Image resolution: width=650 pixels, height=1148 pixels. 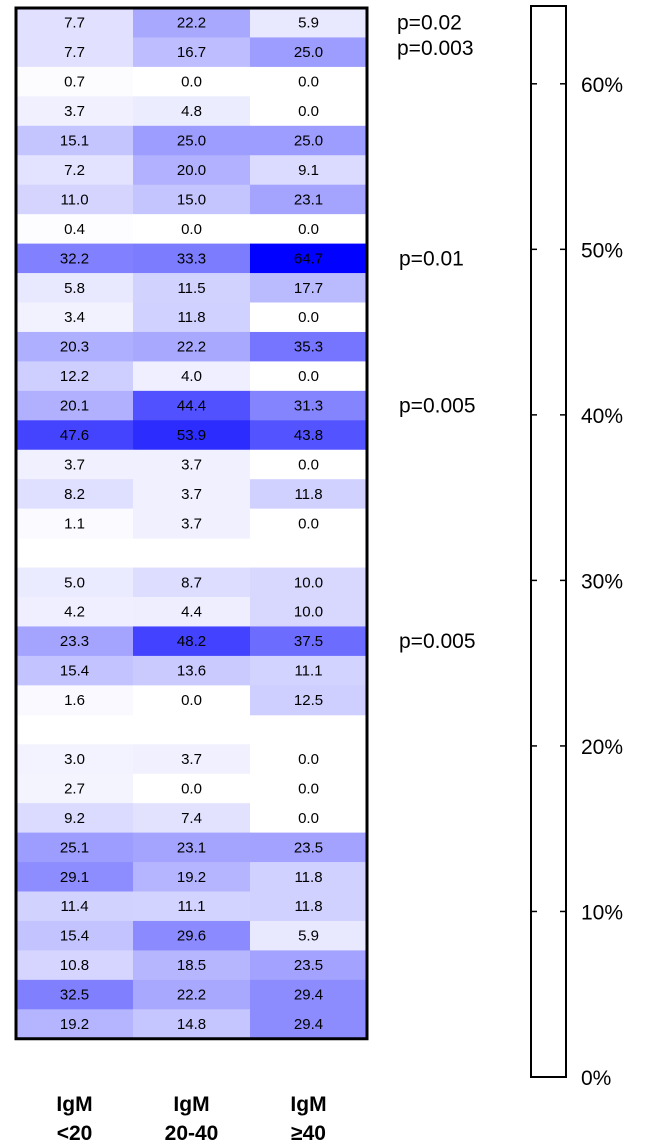 What do you see at coordinates (308, 877) in the screenshot?
I see `cell-value-label: 11.8` at bounding box center [308, 877].